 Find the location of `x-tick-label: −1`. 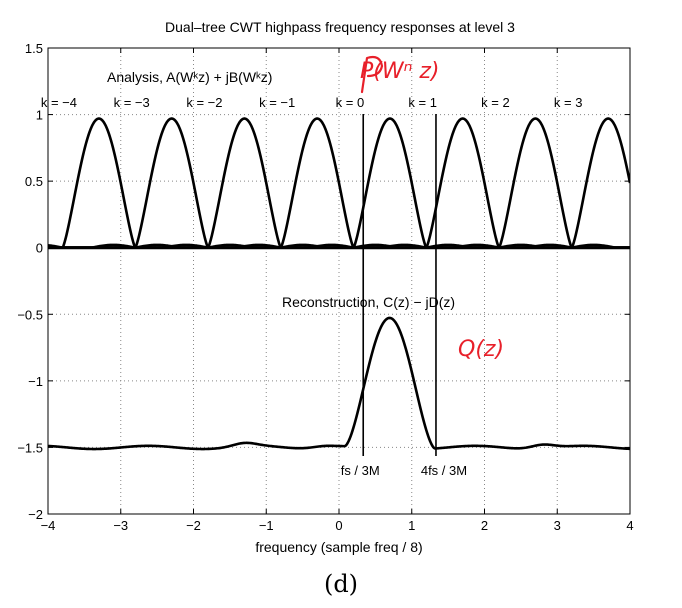

x-tick-label: −1 is located at coordinates (266, 525).